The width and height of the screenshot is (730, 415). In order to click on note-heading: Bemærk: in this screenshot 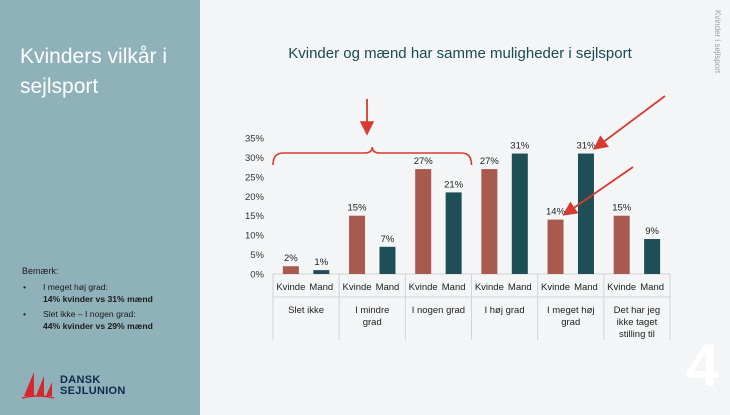, I will do `click(40, 271)`.